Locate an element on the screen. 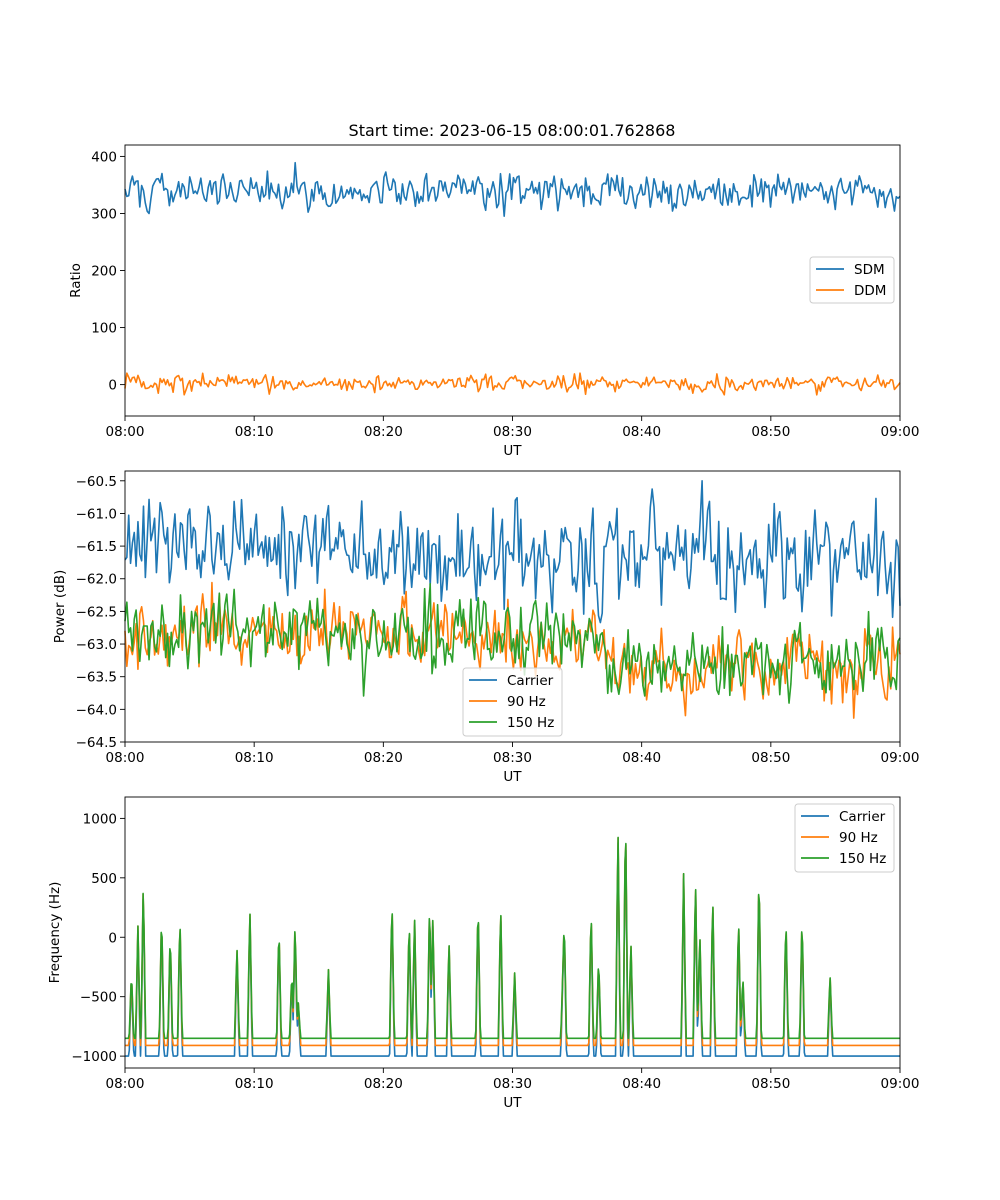  series-line-carrier is located at coordinates (512, 552).